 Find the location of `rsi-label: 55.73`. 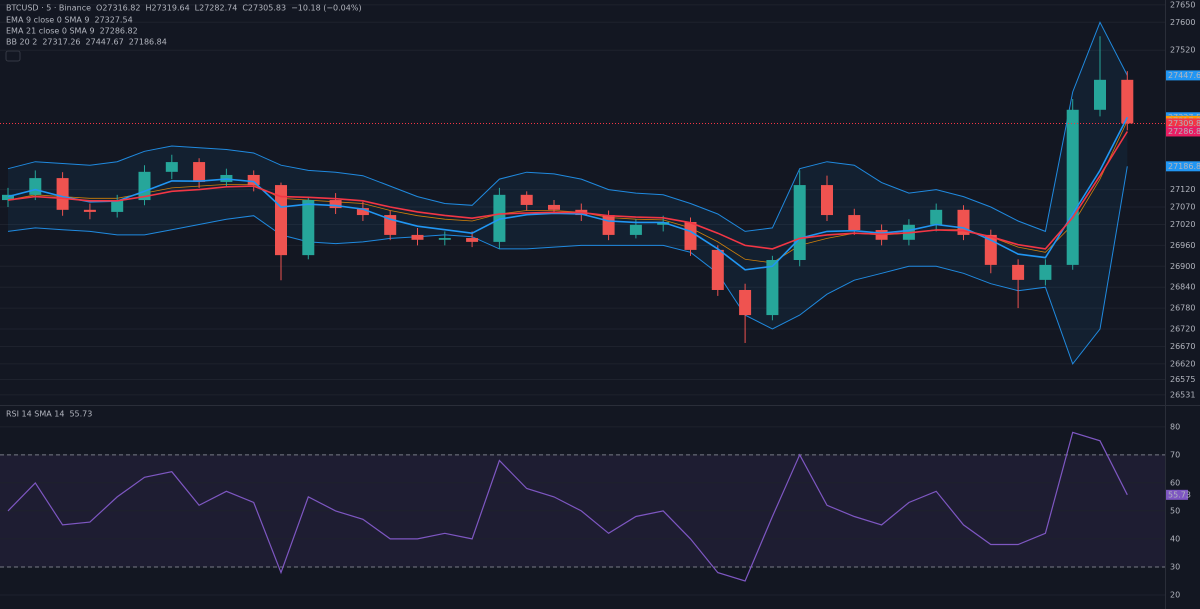

rsi-label: 55.73 is located at coordinates (1179, 494).